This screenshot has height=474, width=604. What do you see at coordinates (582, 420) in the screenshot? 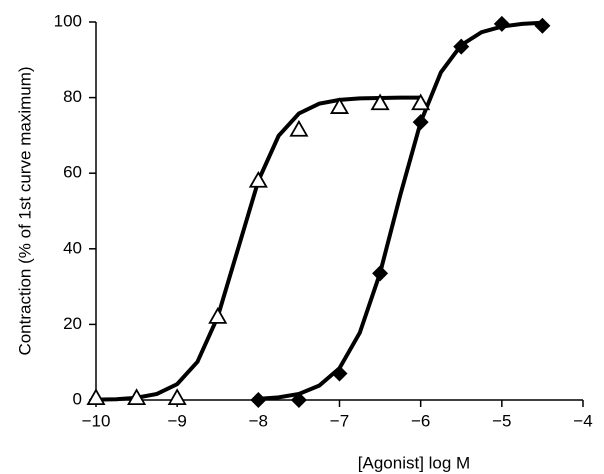
I see `x-tick-label: −4` at bounding box center [582, 420].